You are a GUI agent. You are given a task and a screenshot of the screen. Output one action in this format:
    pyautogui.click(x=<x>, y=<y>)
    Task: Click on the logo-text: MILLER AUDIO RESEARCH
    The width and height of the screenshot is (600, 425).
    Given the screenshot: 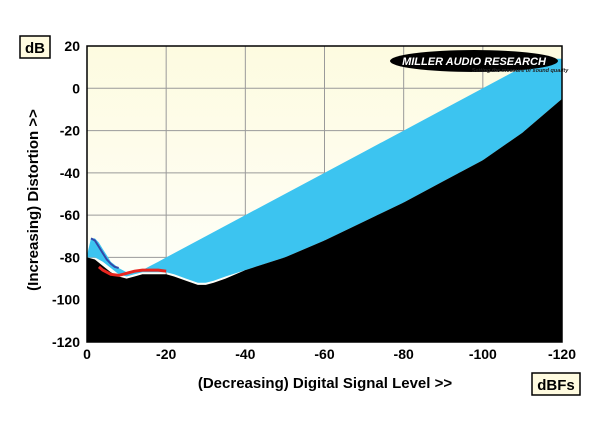 What is the action you would take?
    pyautogui.click(x=474, y=62)
    